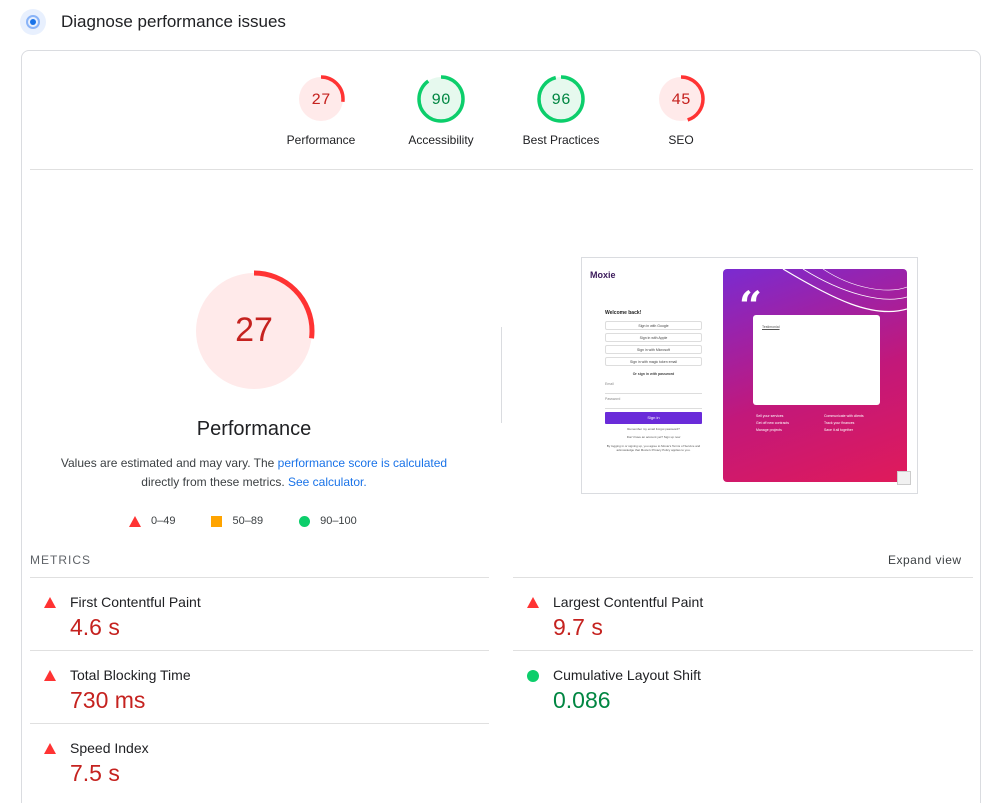 The height and width of the screenshot is (803, 1003). Describe the element at coordinates (653, 361) in the screenshot. I see `magic-token-button: Sign in with magic token email` at that location.